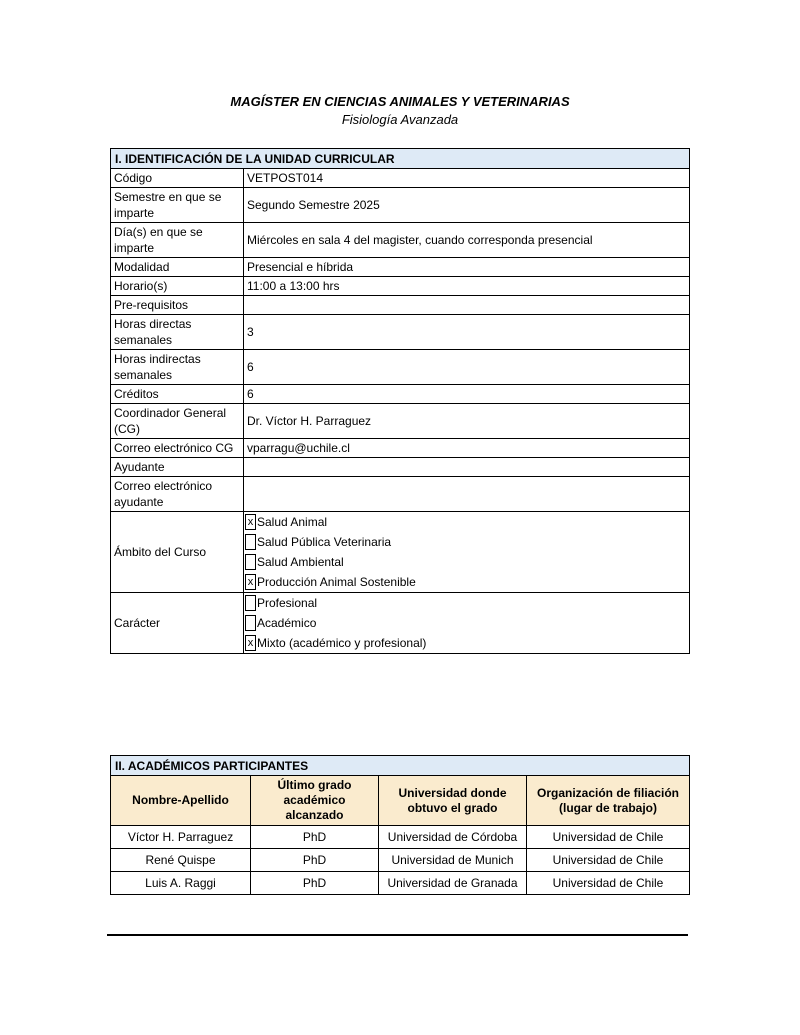 This screenshot has width=800, height=1035. Describe the element at coordinates (287, 623) in the screenshot. I see `option-label: Académico` at that location.